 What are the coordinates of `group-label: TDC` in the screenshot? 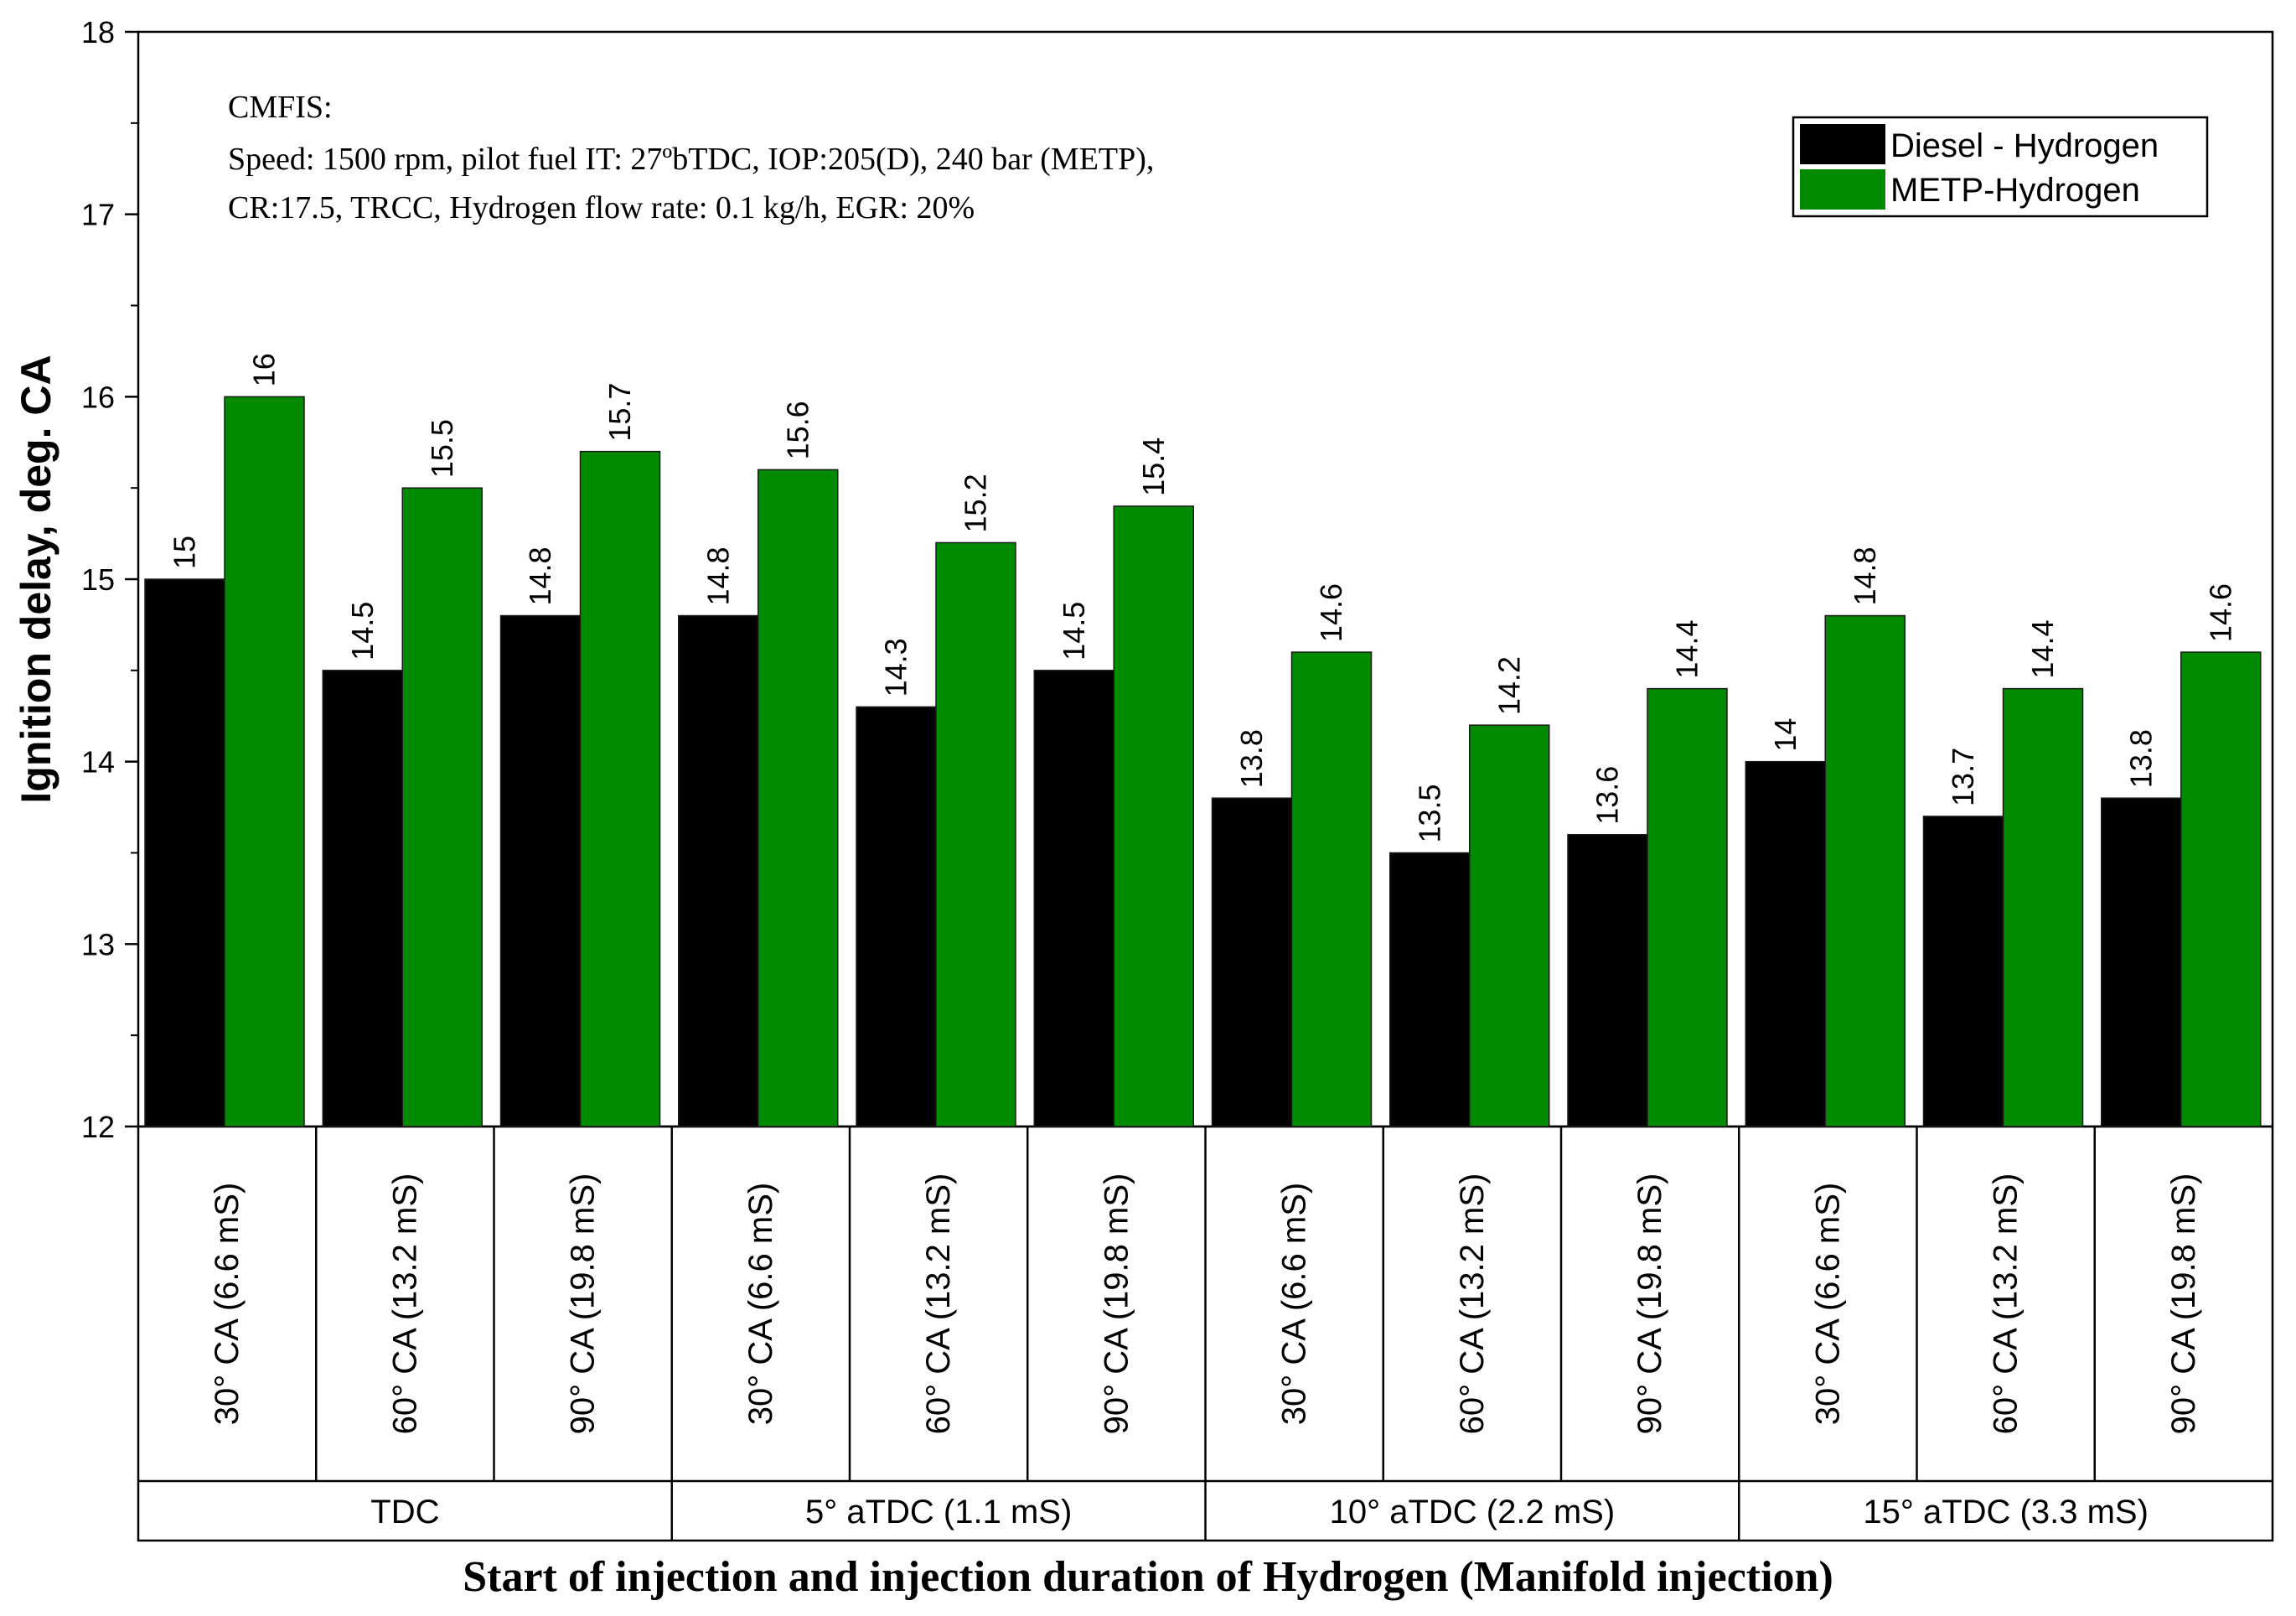 It's located at (404, 1512).